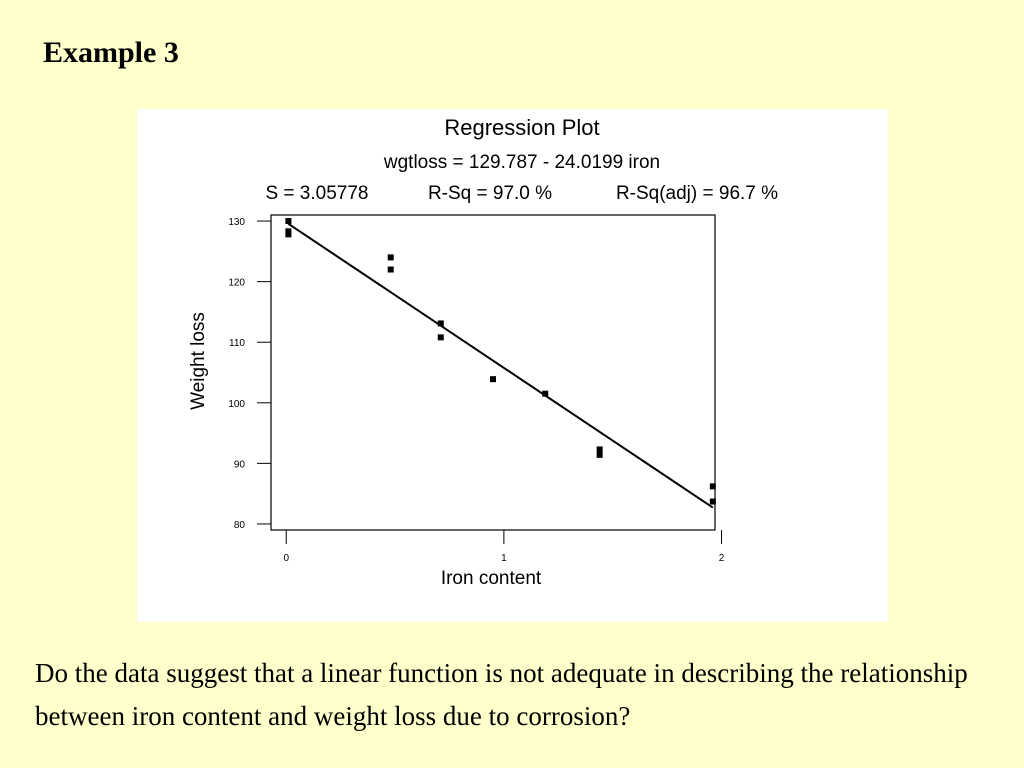 The image size is (1024, 768). What do you see at coordinates (286, 558) in the screenshot?
I see `x-tick-label-0: 0` at bounding box center [286, 558].